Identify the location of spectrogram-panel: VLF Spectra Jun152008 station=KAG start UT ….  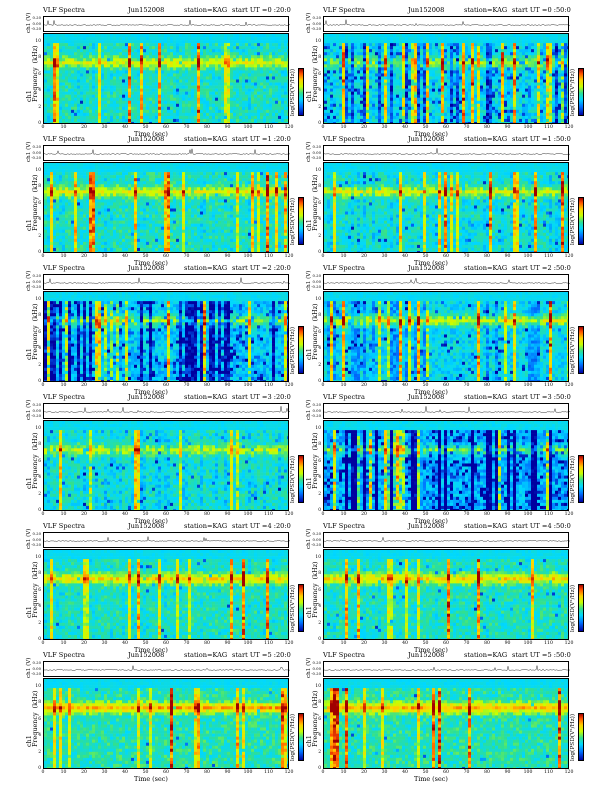
(165, 201).